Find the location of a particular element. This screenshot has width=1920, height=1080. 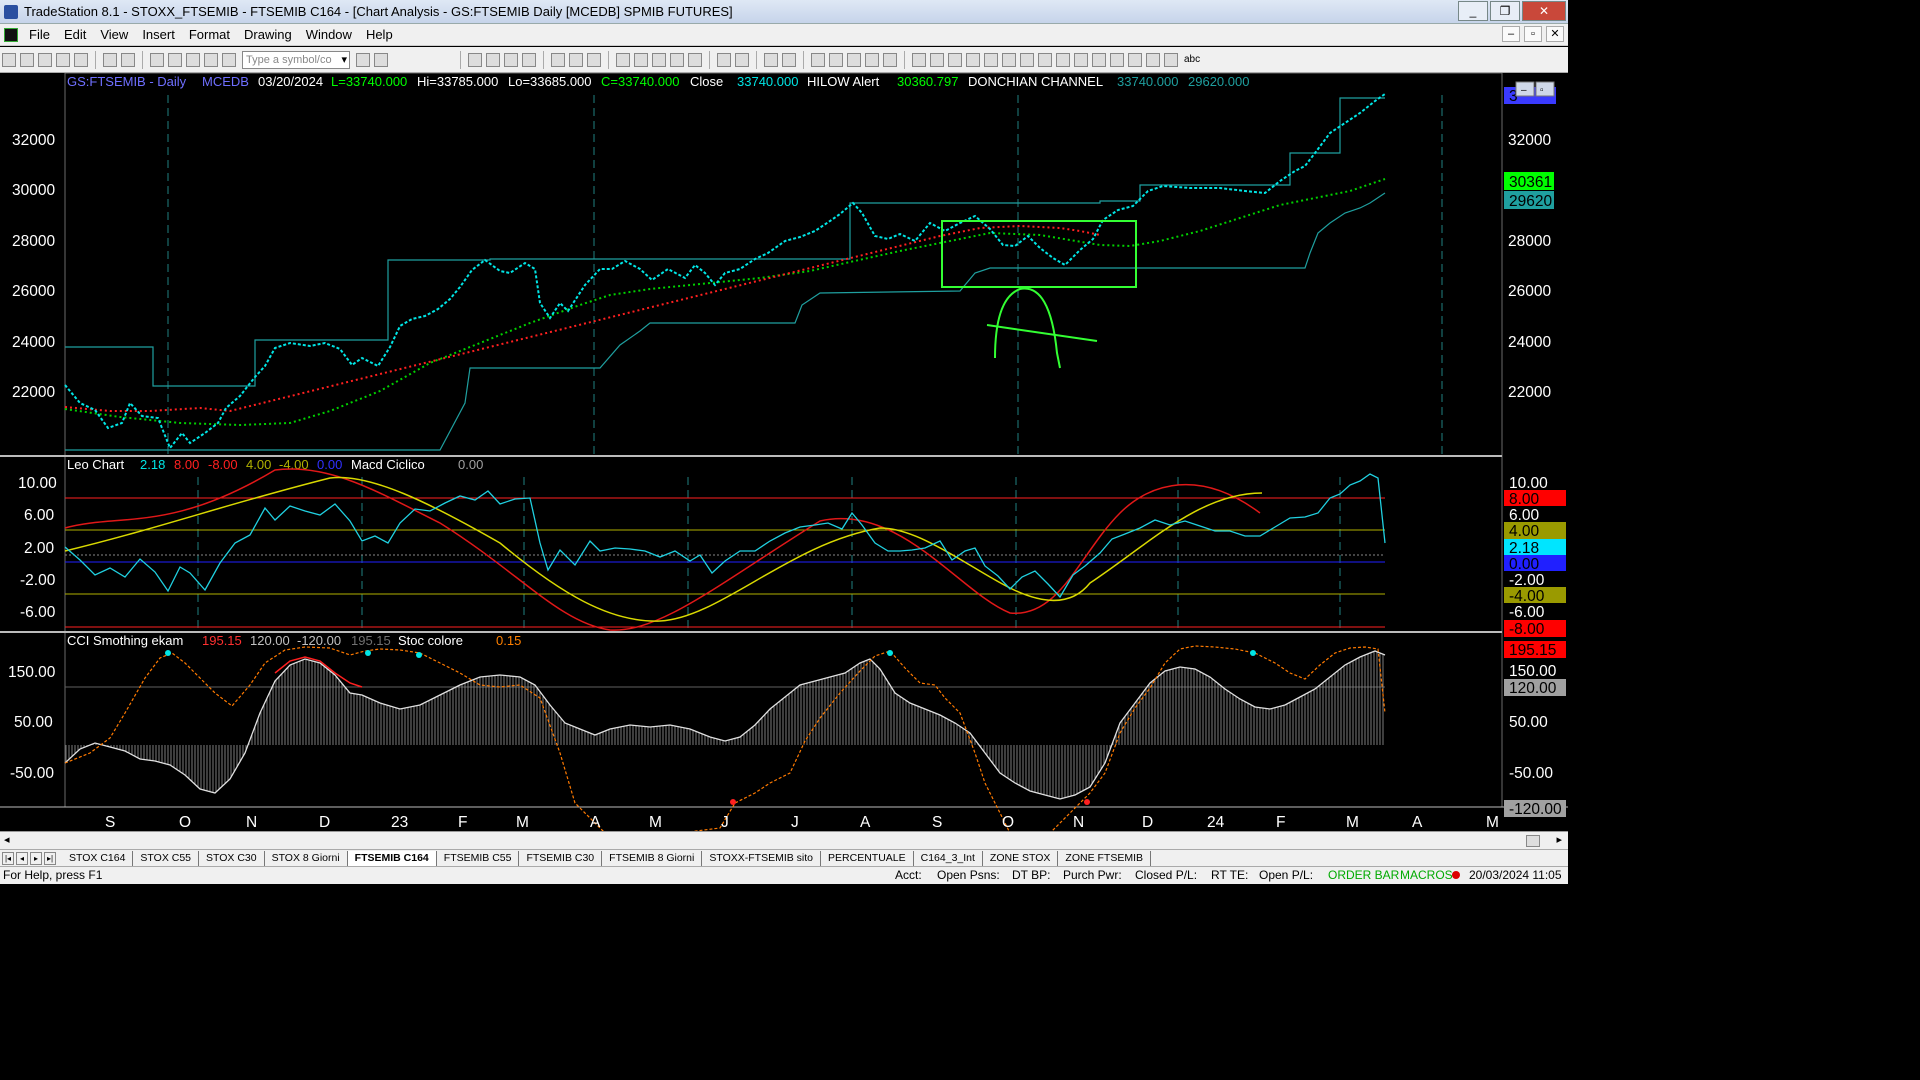

menu-window: Window is located at coordinates (328, 34).